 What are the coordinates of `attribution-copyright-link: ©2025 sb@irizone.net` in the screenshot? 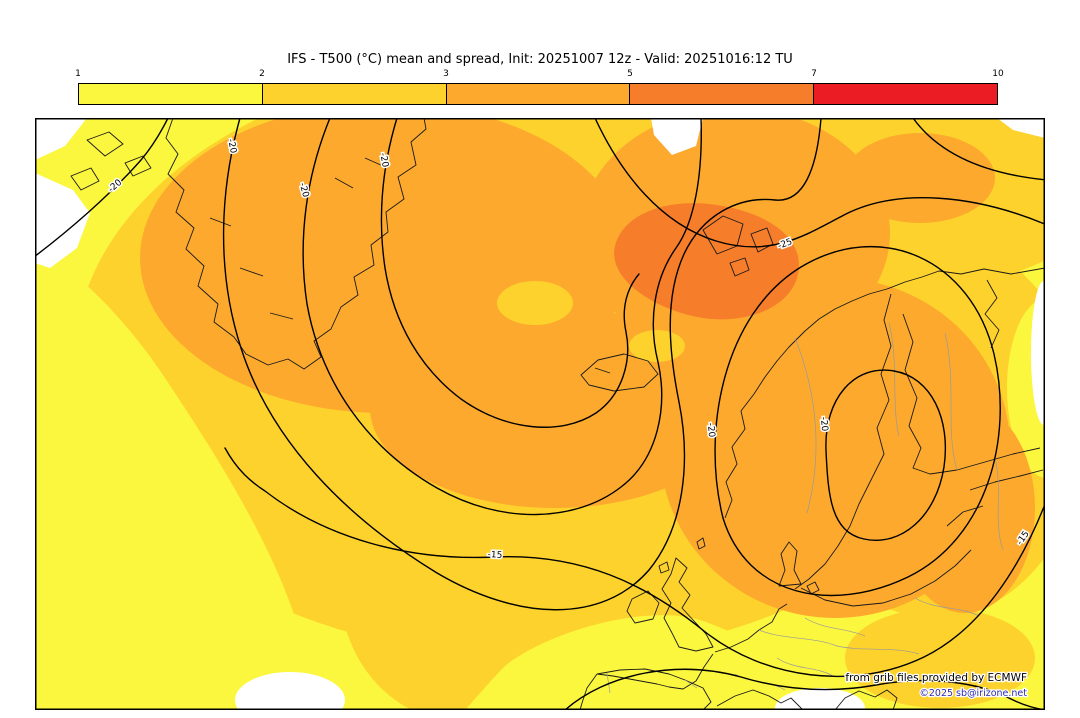 It's located at (973, 694).